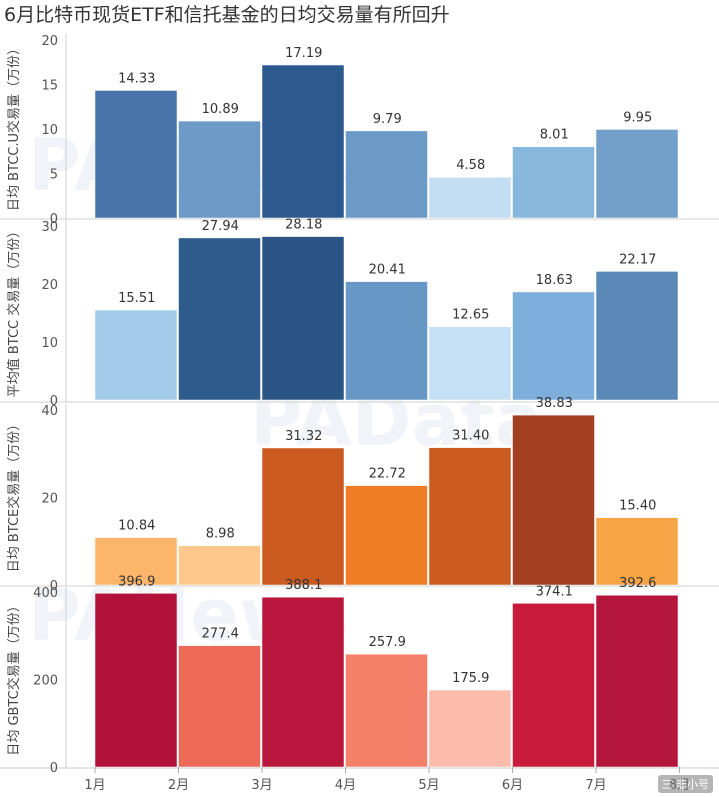 The height and width of the screenshot is (797, 719). I want to click on x-tick-label: 5月, so click(428, 785).